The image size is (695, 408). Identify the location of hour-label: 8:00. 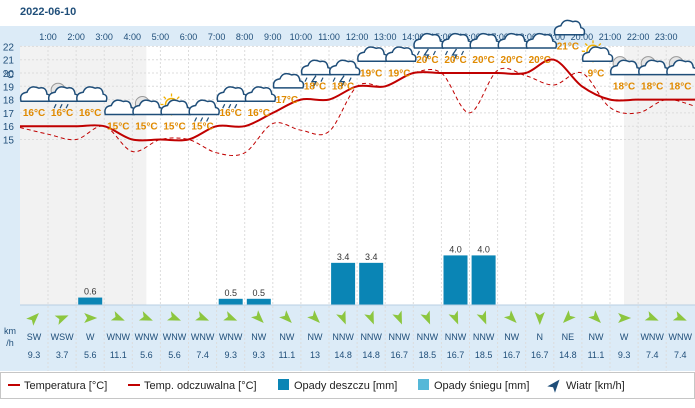
(245, 37).